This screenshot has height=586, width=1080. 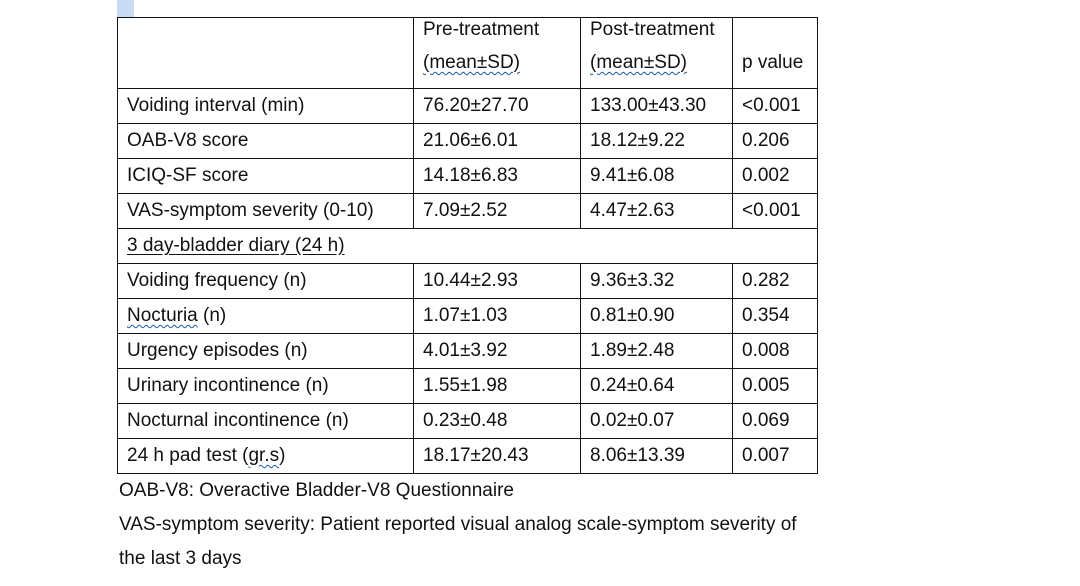 What do you see at coordinates (265, 421) in the screenshot?
I see `row-label: Nocturnal incontinence (n)` at bounding box center [265, 421].